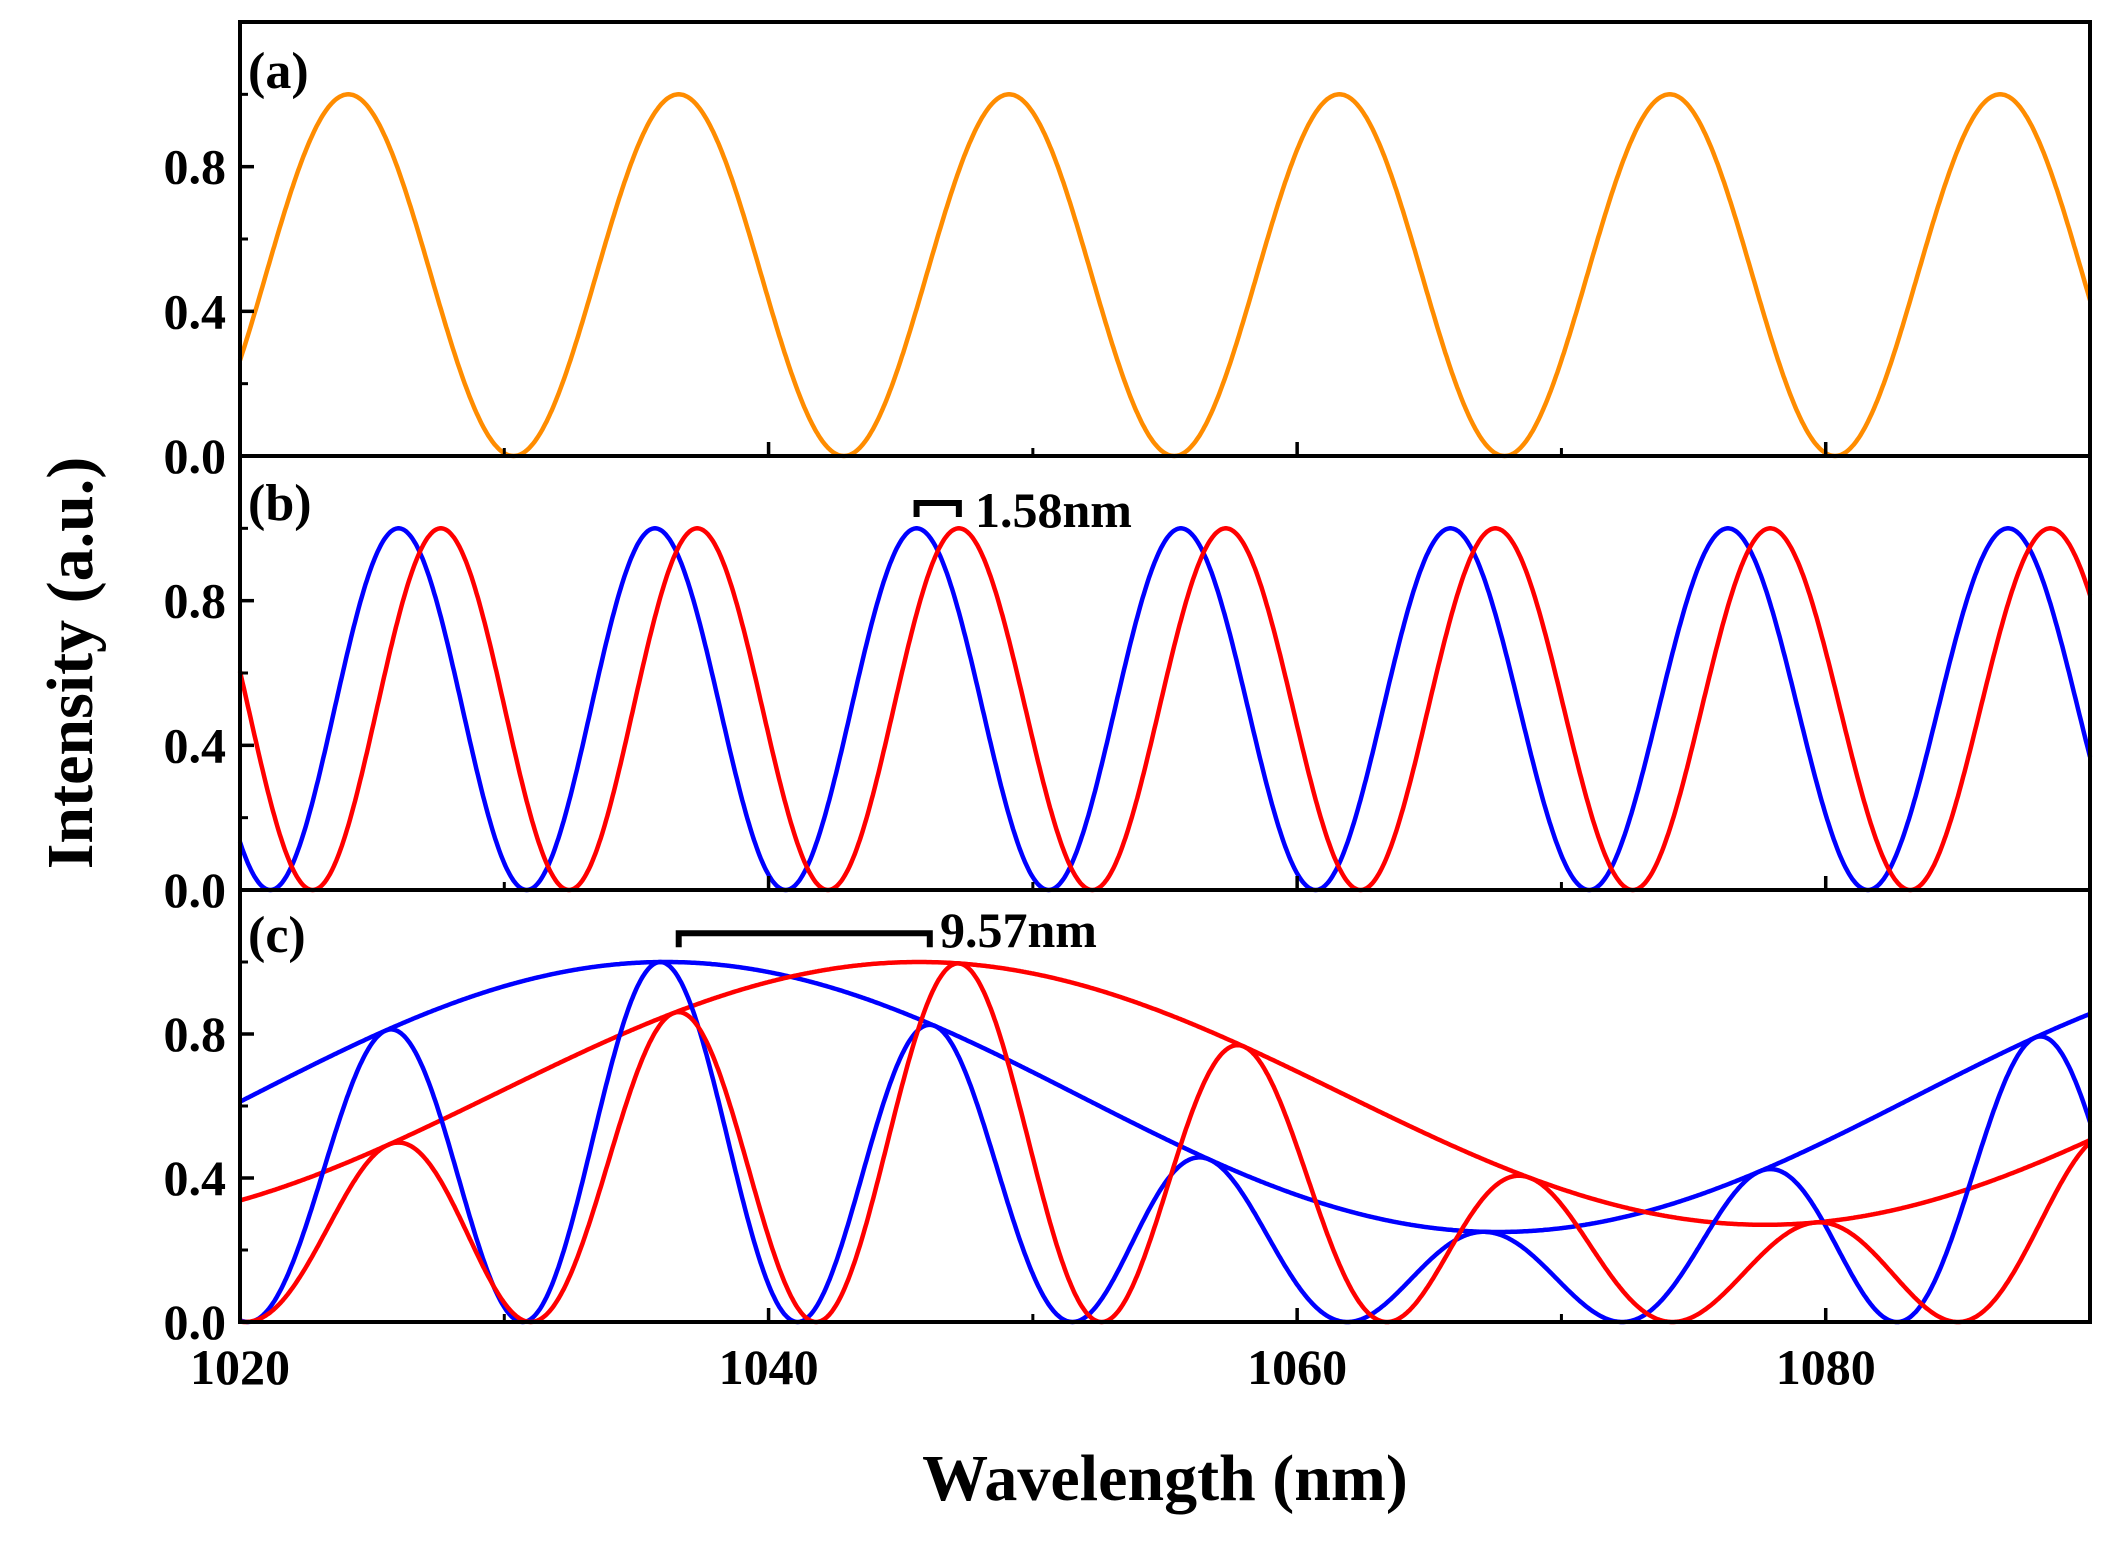 The width and height of the screenshot is (2113, 1541). What do you see at coordinates (277, 935) in the screenshot?
I see `panel-label-c: (c)` at bounding box center [277, 935].